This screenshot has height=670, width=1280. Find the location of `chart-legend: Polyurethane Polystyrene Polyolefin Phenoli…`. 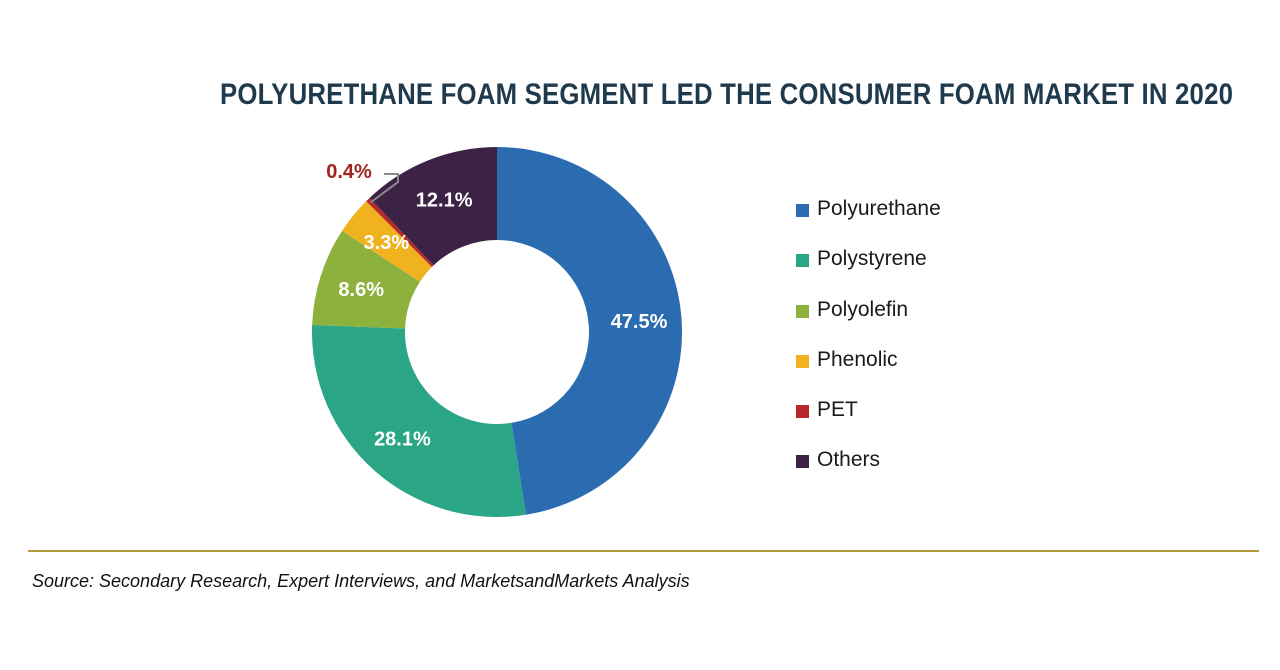

chart-legend: Polyurethane Polystyrene Polyolefin Phenoli… is located at coordinates (868, 348).